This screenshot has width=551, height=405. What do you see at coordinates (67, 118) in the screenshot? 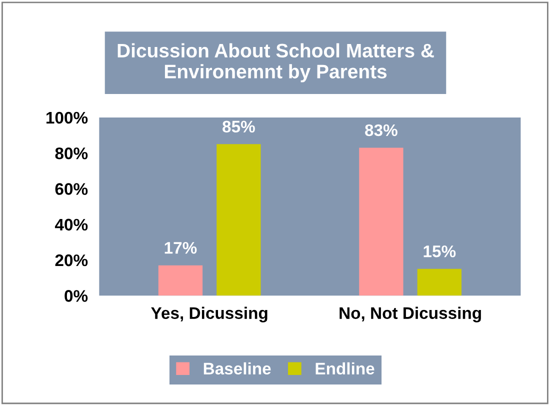
I see `y-tick-label: 100%` at bounding box center [67, 118].